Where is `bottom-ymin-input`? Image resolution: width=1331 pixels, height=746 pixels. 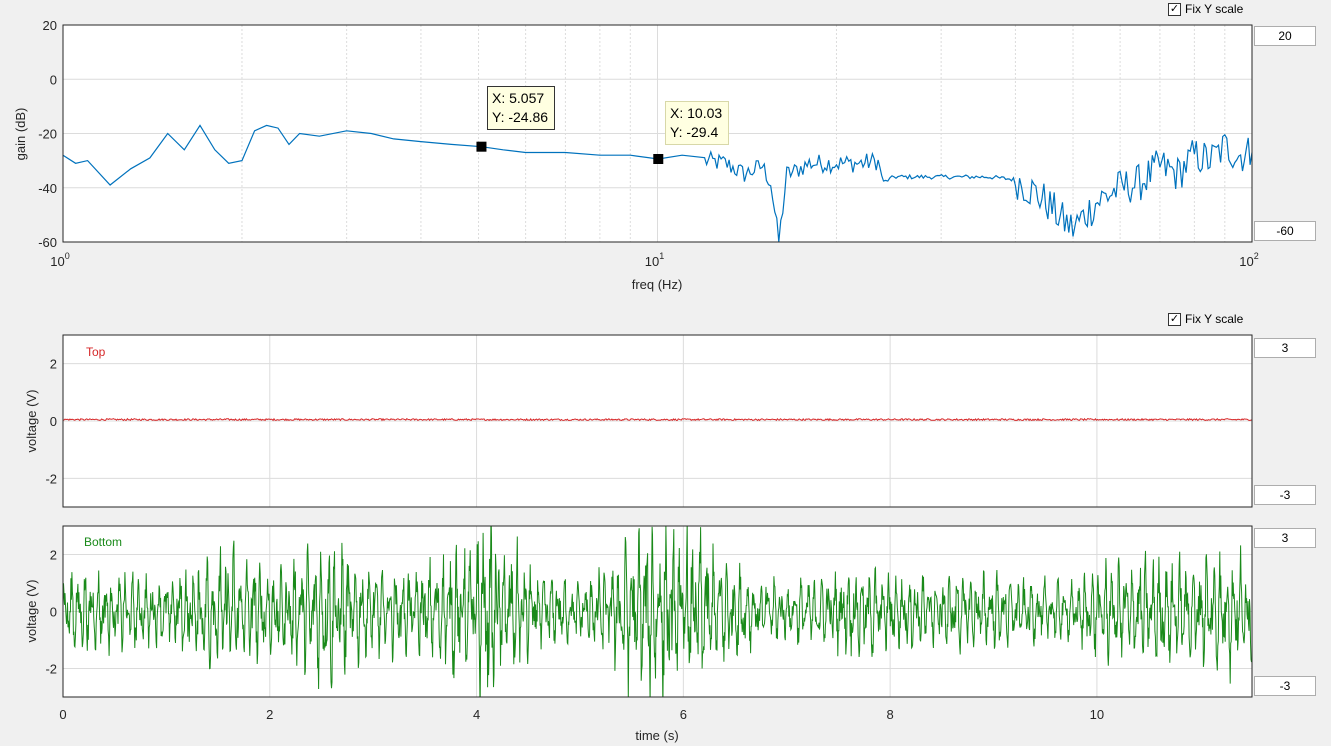
bottom-ymin-input is located at coordinates (1285, 686).